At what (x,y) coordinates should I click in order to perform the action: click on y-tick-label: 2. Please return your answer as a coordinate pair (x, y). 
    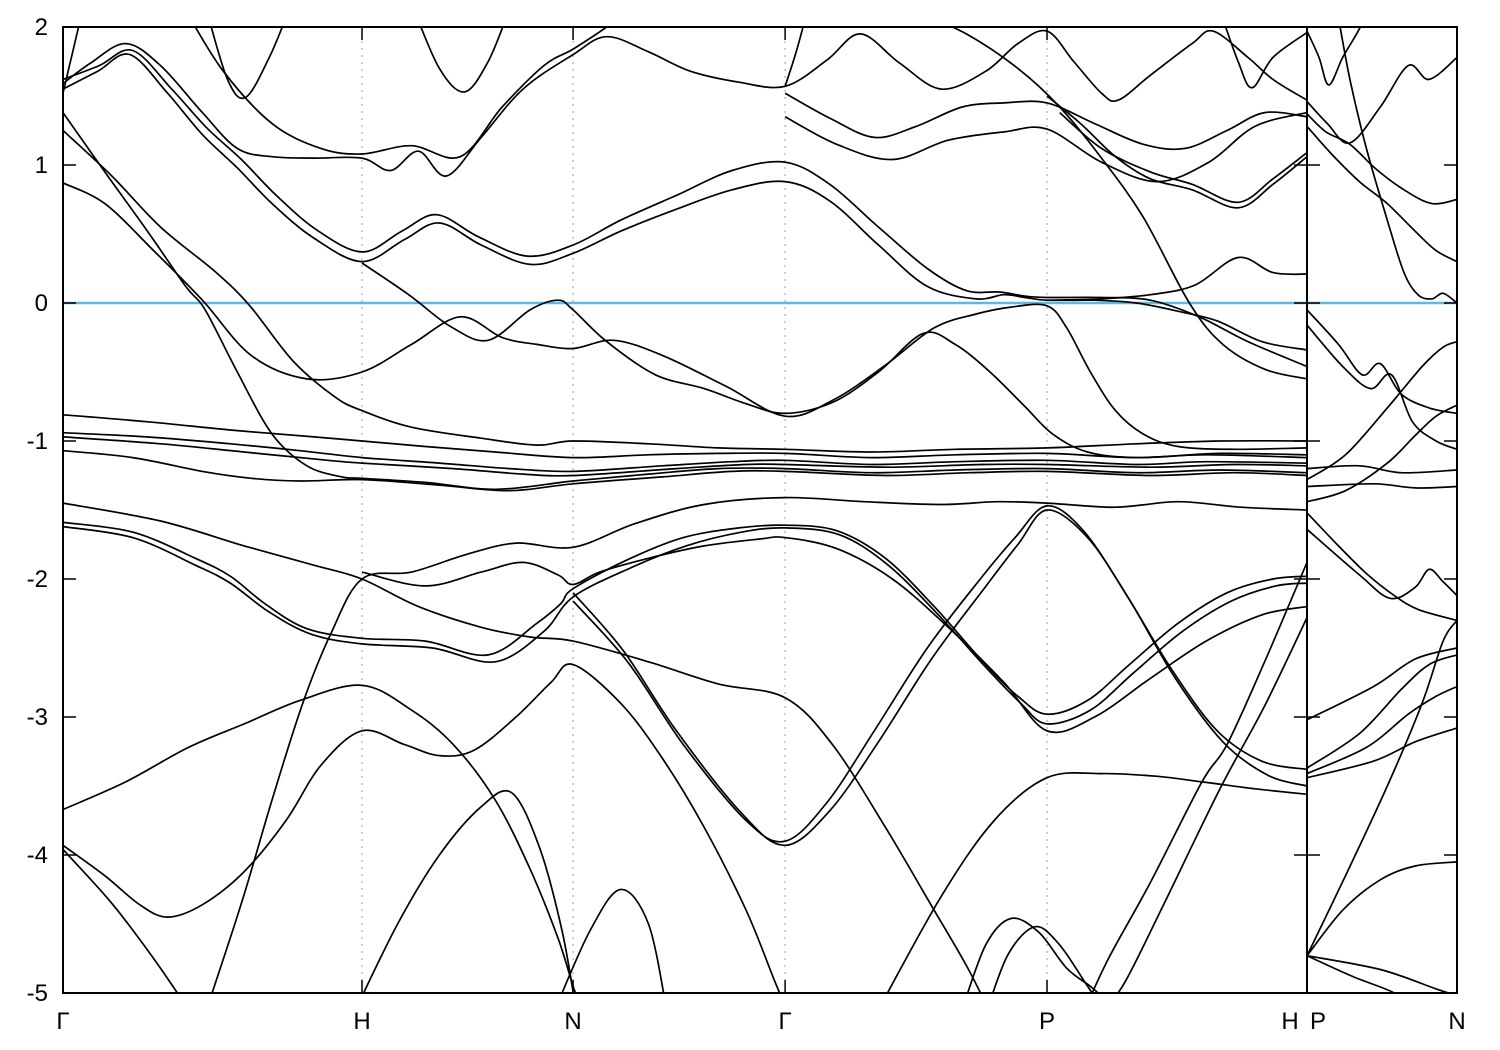
    Looking at the image, I should click on (41, 27).